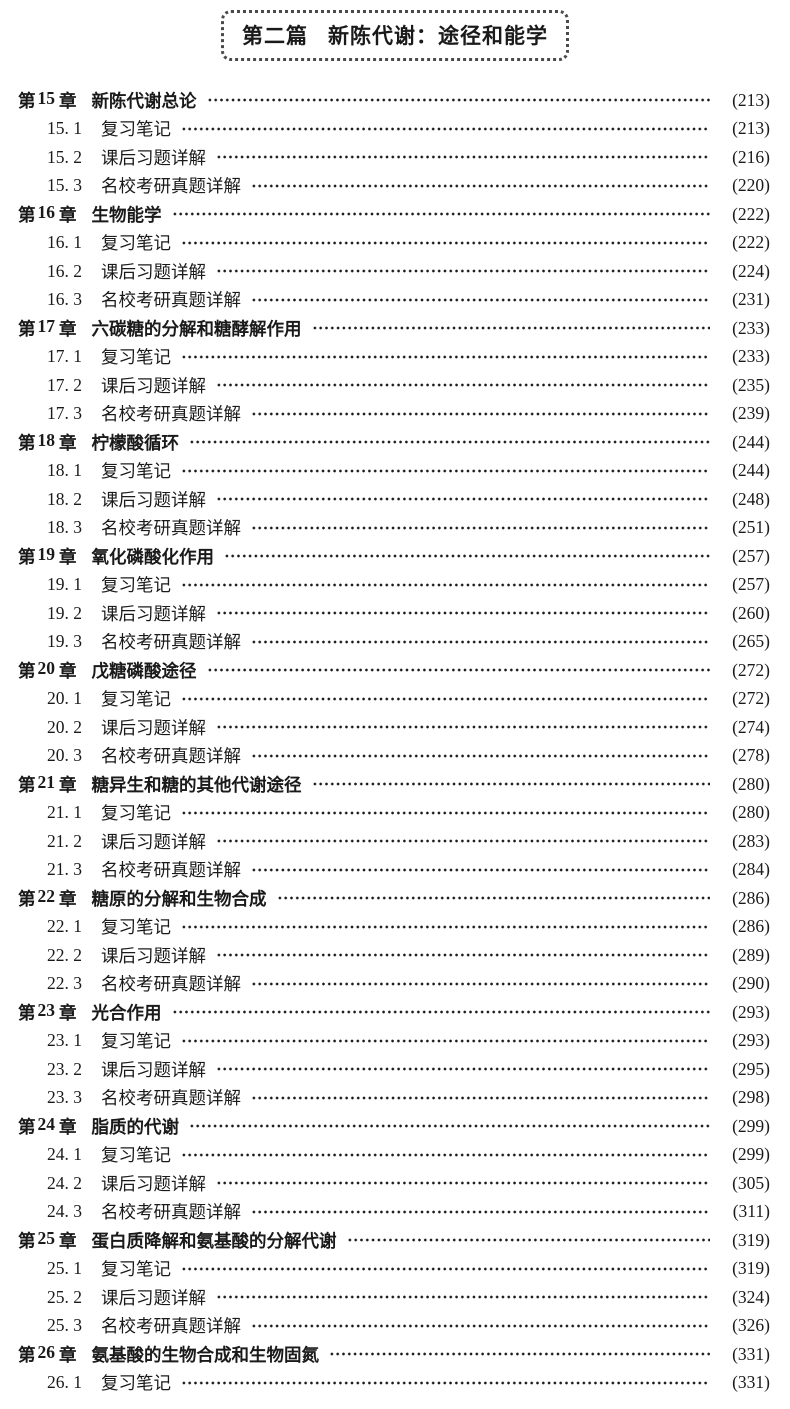  I want to click on item-number: 25. 2, so click(64, 1296).